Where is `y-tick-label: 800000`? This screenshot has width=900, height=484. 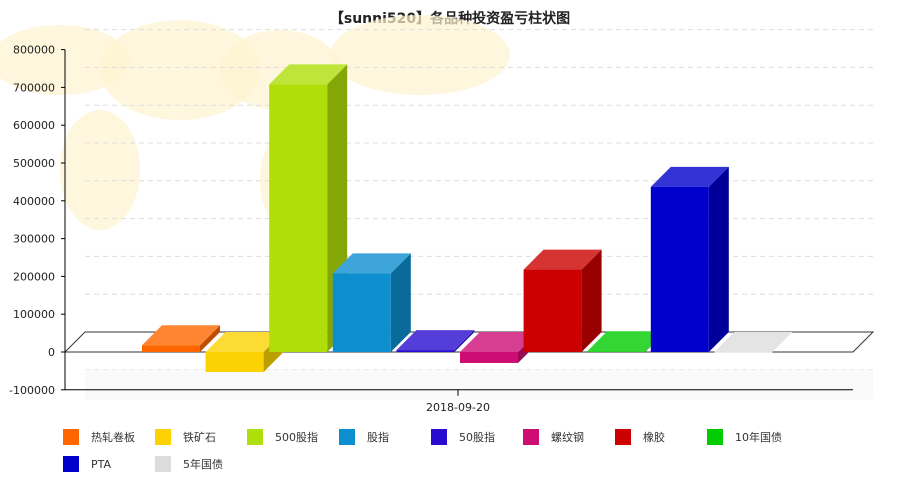 y-tick-label: 800000 is located at coordinates (34, 50).